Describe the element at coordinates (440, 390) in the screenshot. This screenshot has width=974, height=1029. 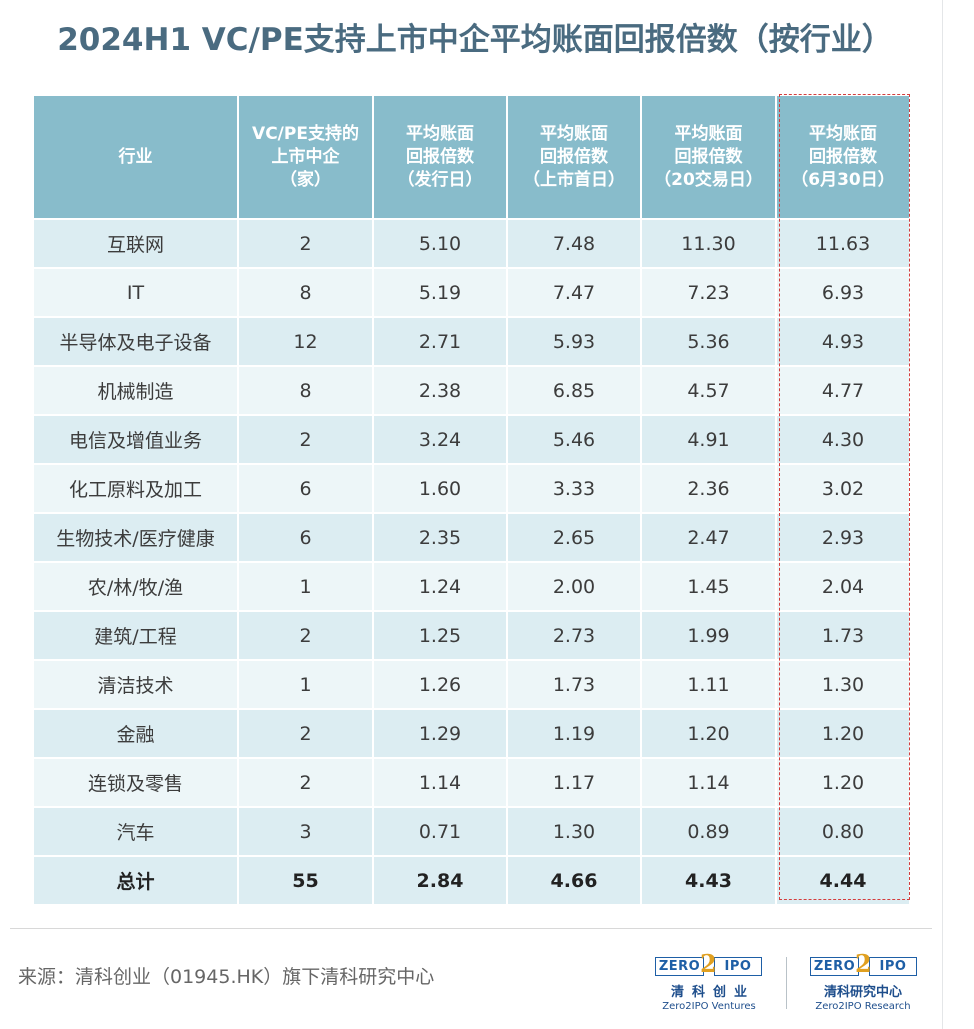
I see `cell-return-issue-date: 2.38` at that location.